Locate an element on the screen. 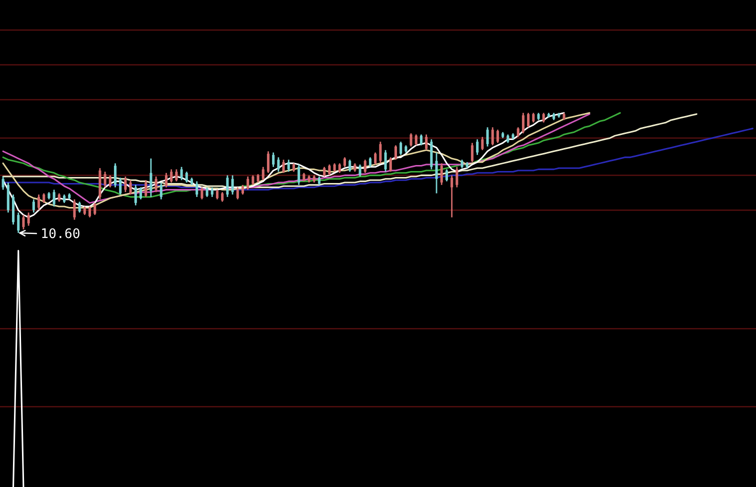  annotation: 10.60 is located at coordinates (61, 233).